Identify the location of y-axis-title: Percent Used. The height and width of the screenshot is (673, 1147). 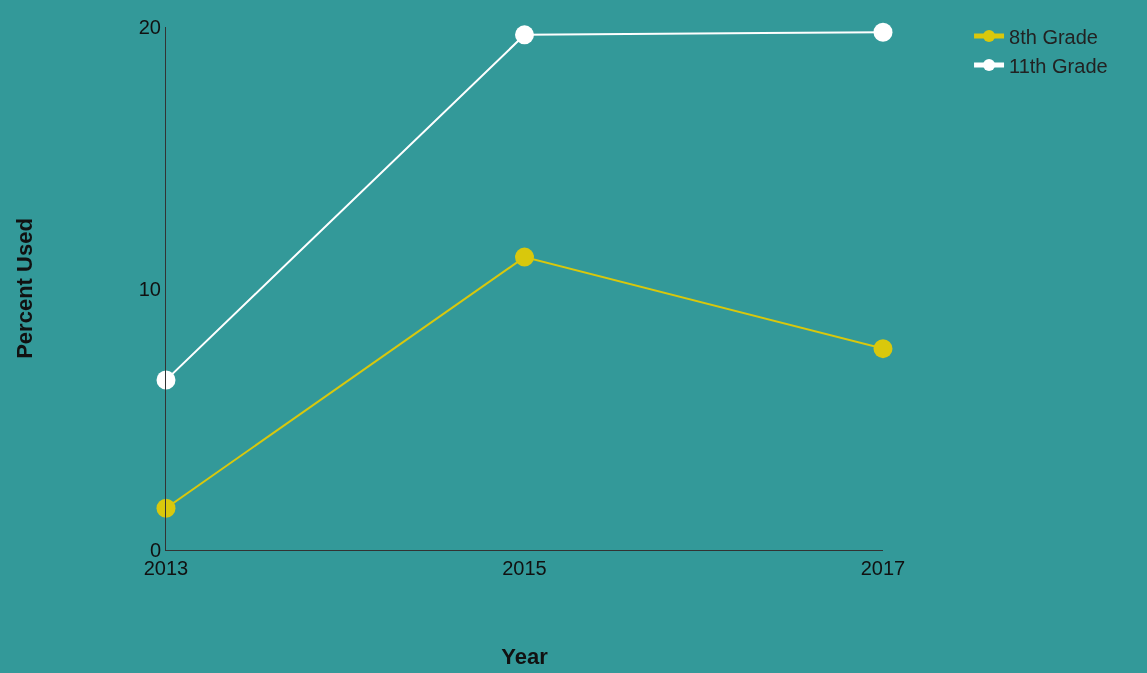
(24, 288).